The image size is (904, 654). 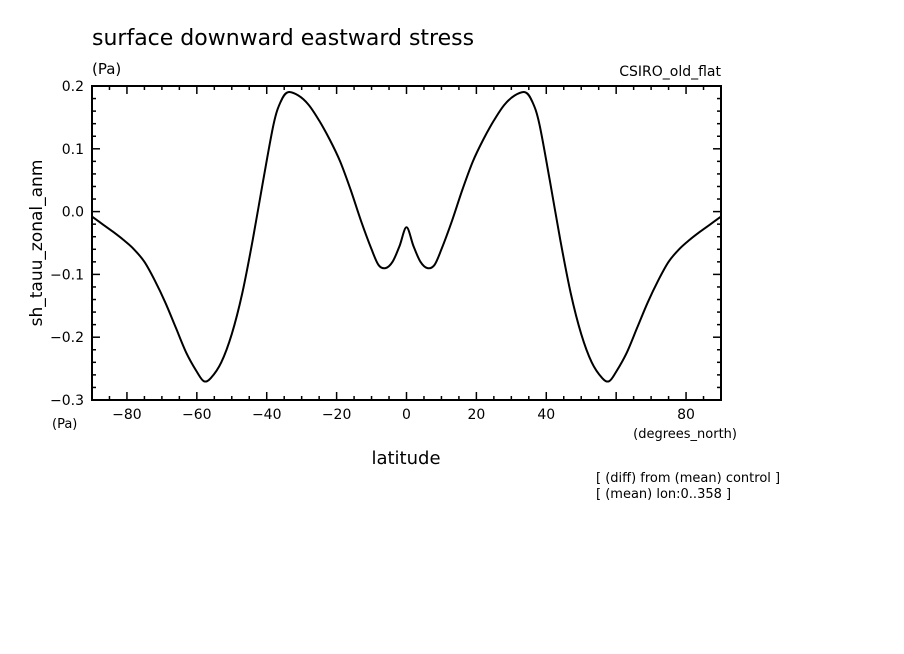 What do you see at coordinates (267, 415) in the screenshot?
I see `x-tick-label: −40` at bounding box center [267, 415].